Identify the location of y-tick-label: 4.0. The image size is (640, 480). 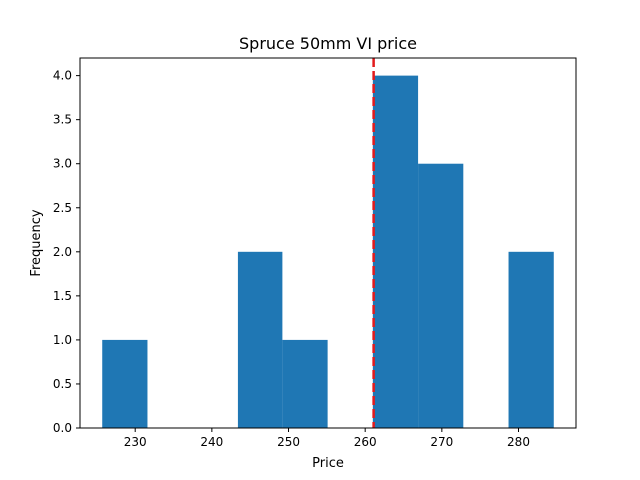
(62, 76).